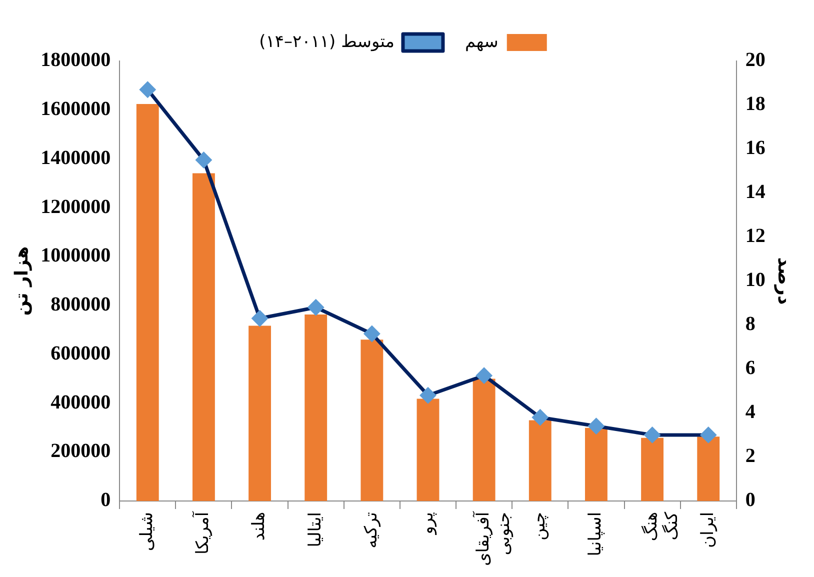 This screenshot has width=814, height=577. I want to click on y2-tick-label: 14, so click(755, 192).